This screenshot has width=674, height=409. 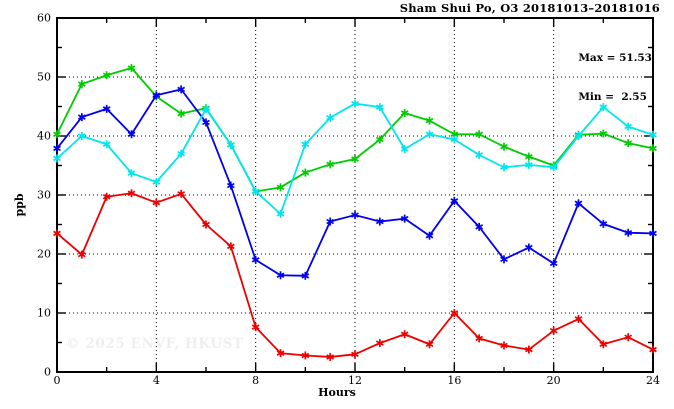 I want to click on y-tick-label: 60, so click(x=44, y=18).